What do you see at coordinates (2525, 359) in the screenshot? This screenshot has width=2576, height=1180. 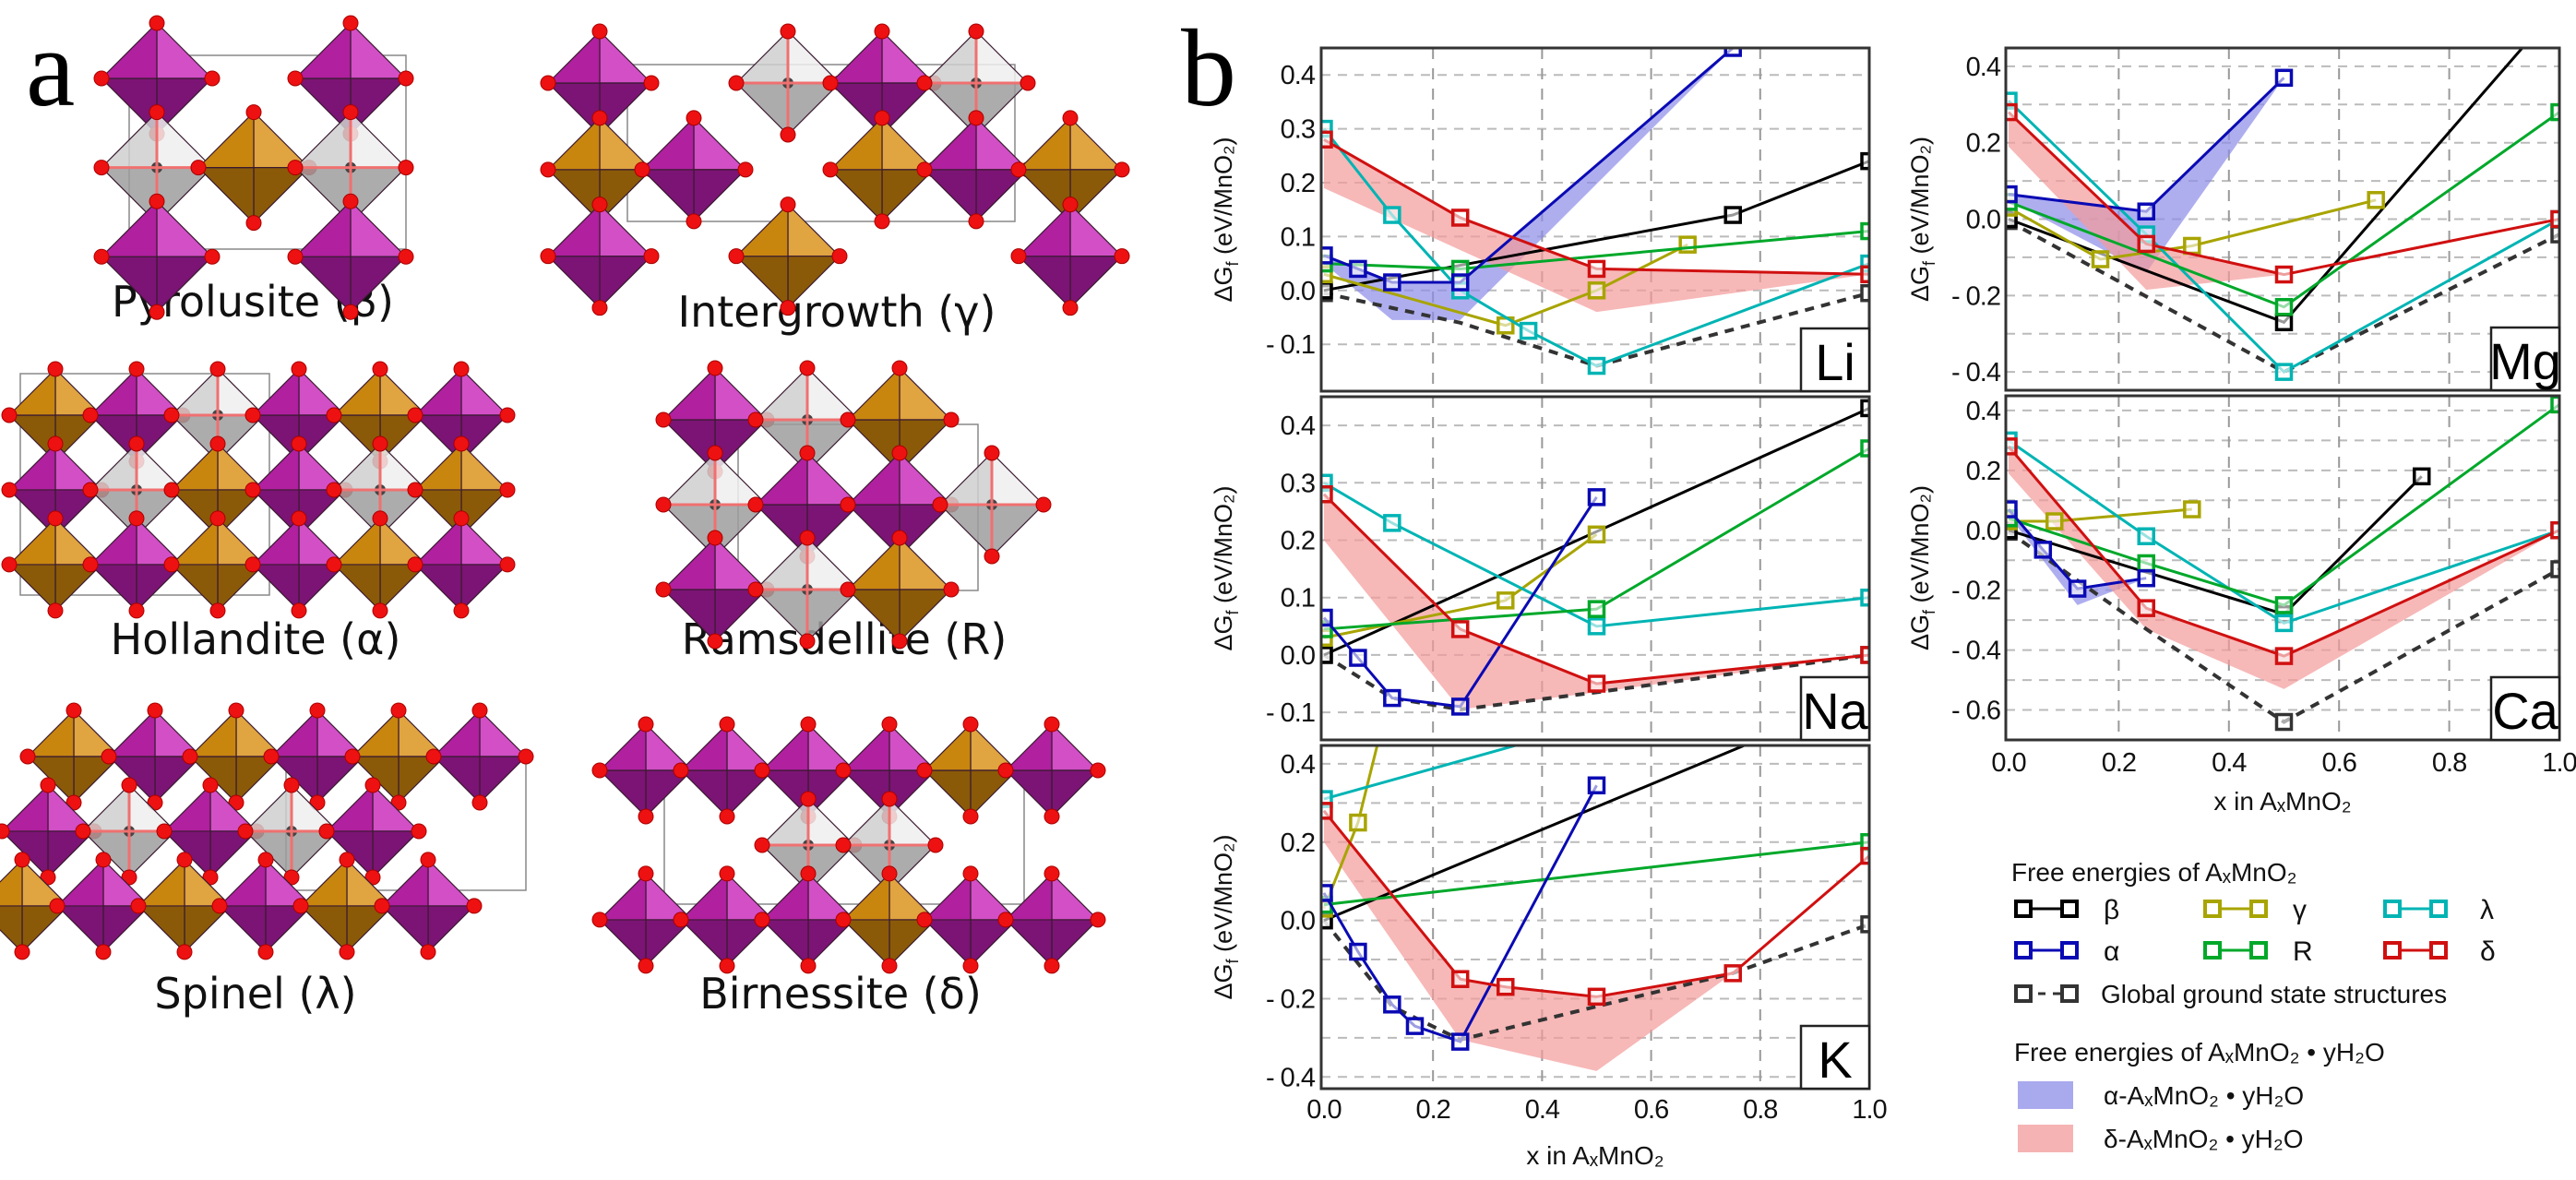 I see `ion-label-box` at bounding box center [2525, 359].